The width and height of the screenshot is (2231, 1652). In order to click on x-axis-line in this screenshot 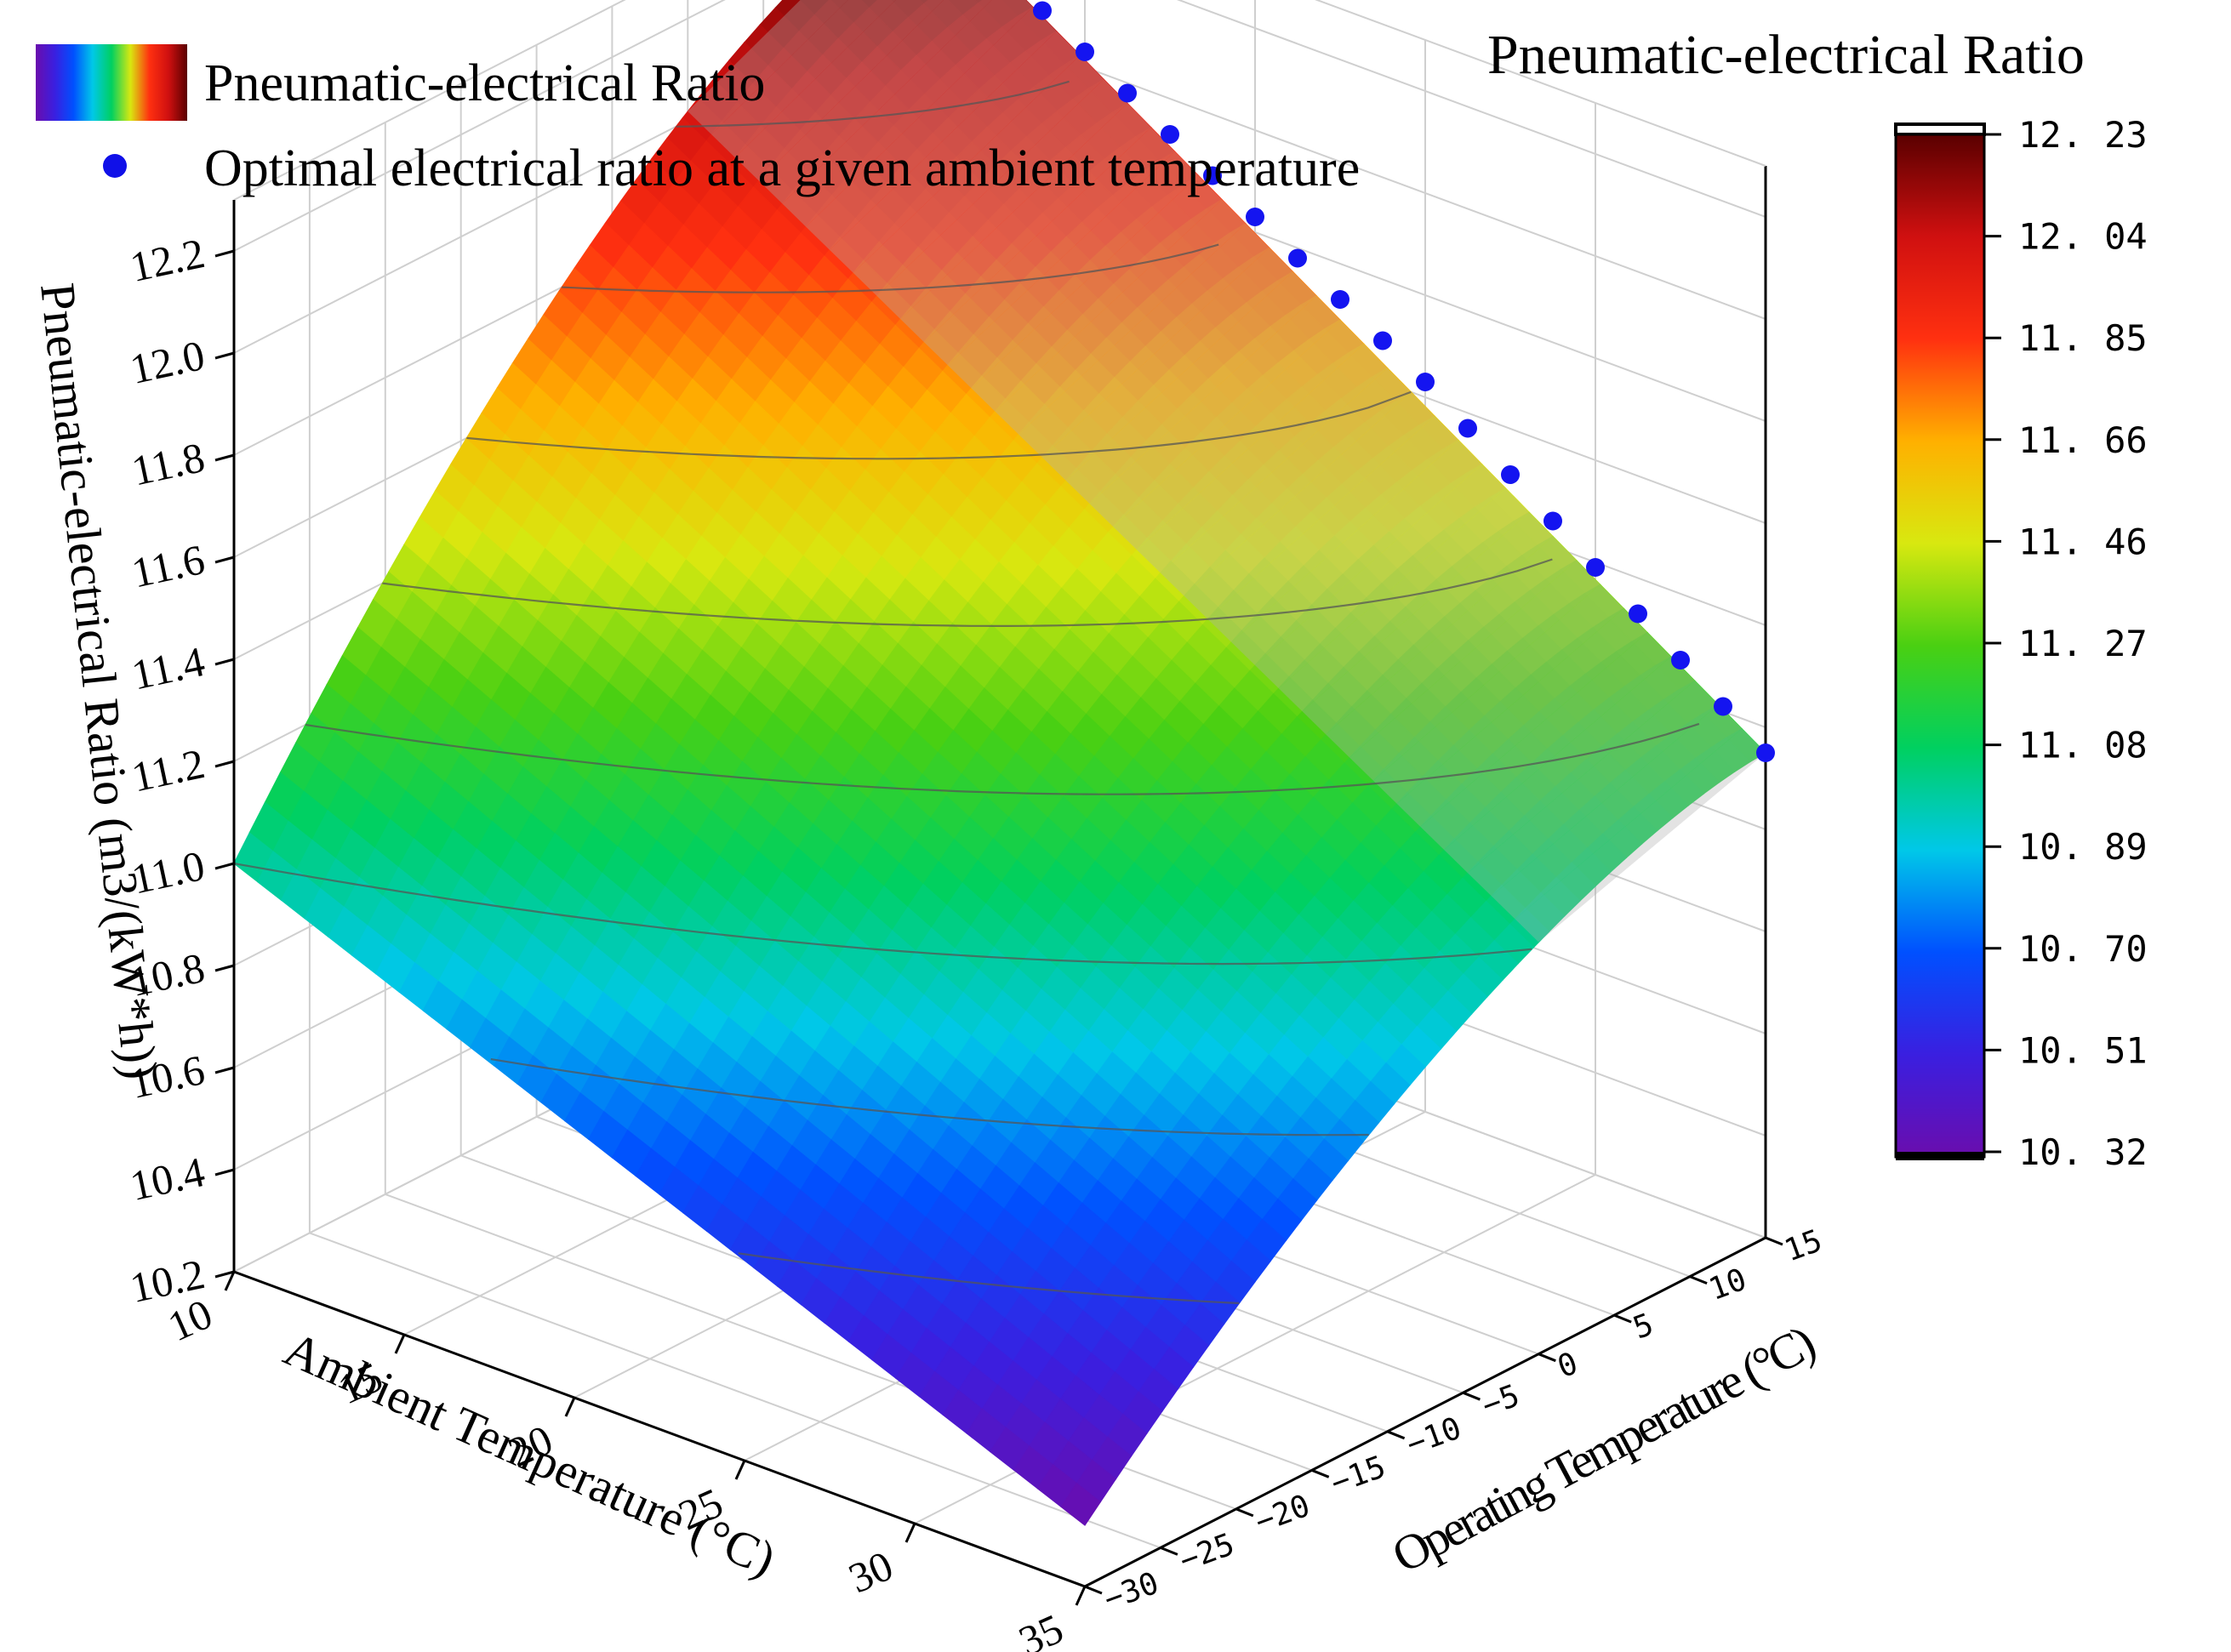, I will do `click(659, 1429)`.